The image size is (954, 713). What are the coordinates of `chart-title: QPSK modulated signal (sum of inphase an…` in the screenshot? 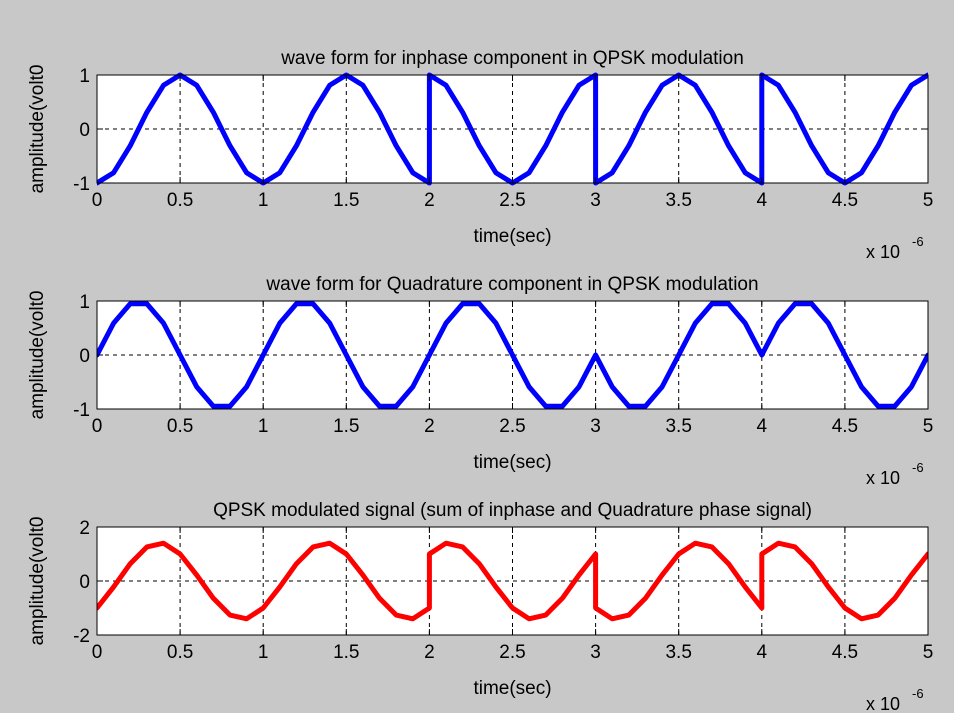 It's located at (512, 510).